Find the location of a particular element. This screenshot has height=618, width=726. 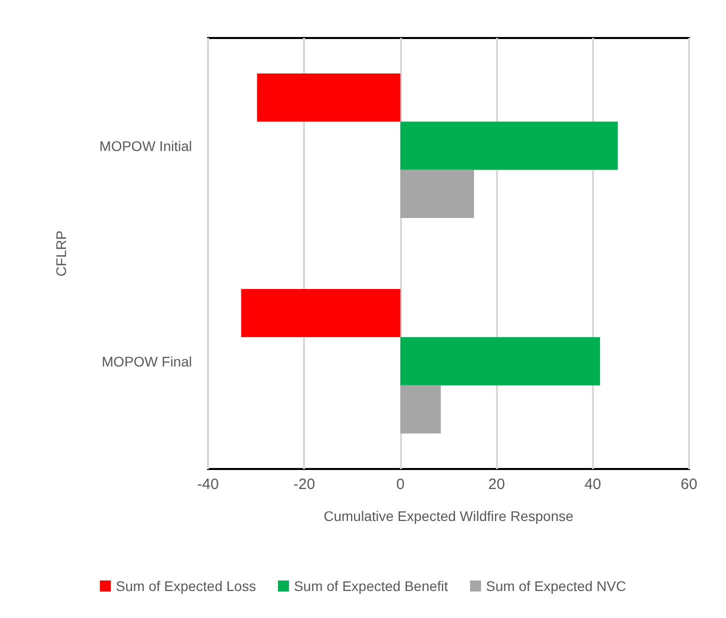

legend-label: Sum of Expected NVC is located at coordinates (556, 586).